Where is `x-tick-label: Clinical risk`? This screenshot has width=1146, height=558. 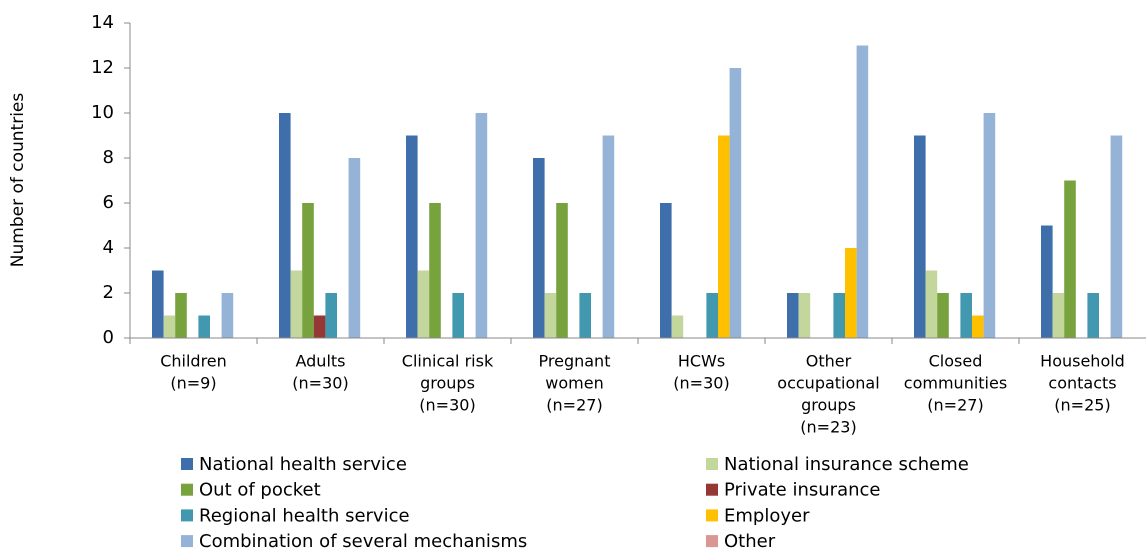 x-tick-label: Clinical risk is located at coordinates (448, 361).